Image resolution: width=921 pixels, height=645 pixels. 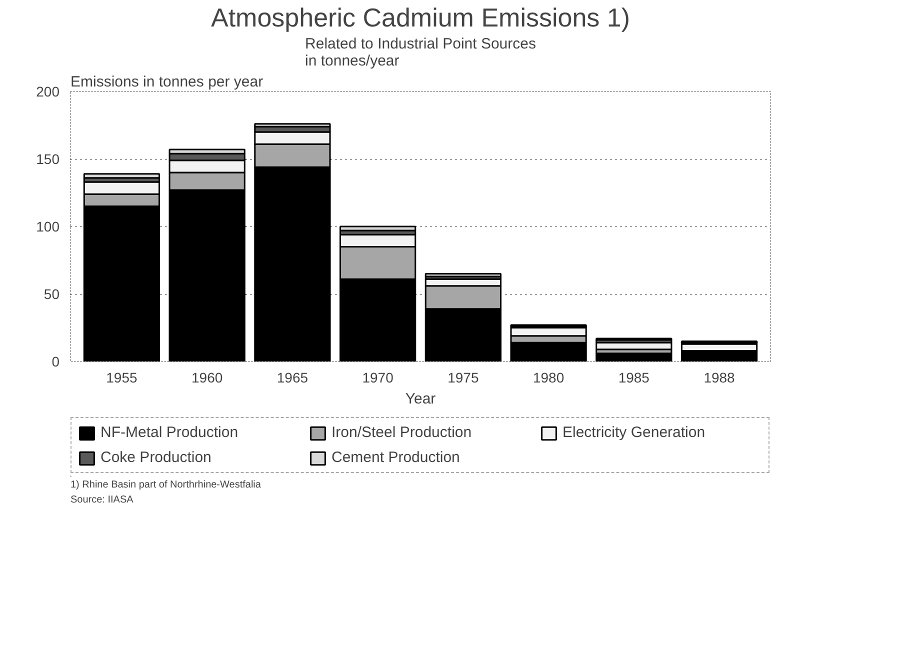 What do you see at coordinates (720, 378) in the screenshot?
I see `x-tick-label: 1988` at bounding box center [720, 378].